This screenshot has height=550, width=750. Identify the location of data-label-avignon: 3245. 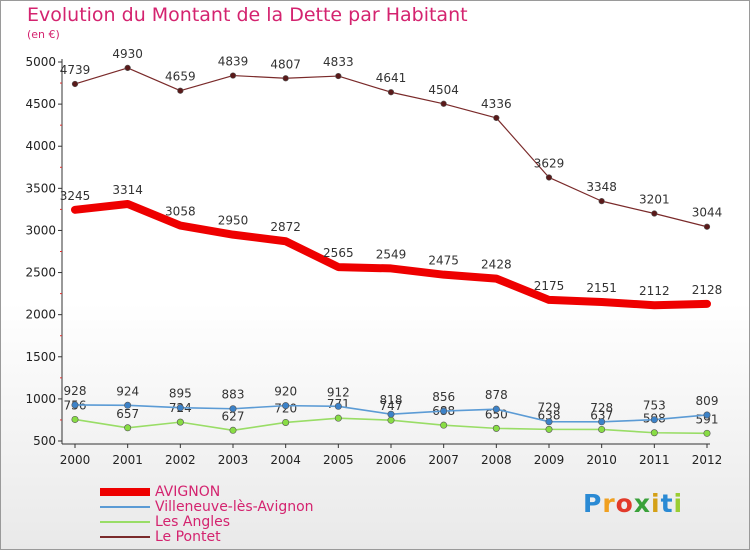
(75, 196).